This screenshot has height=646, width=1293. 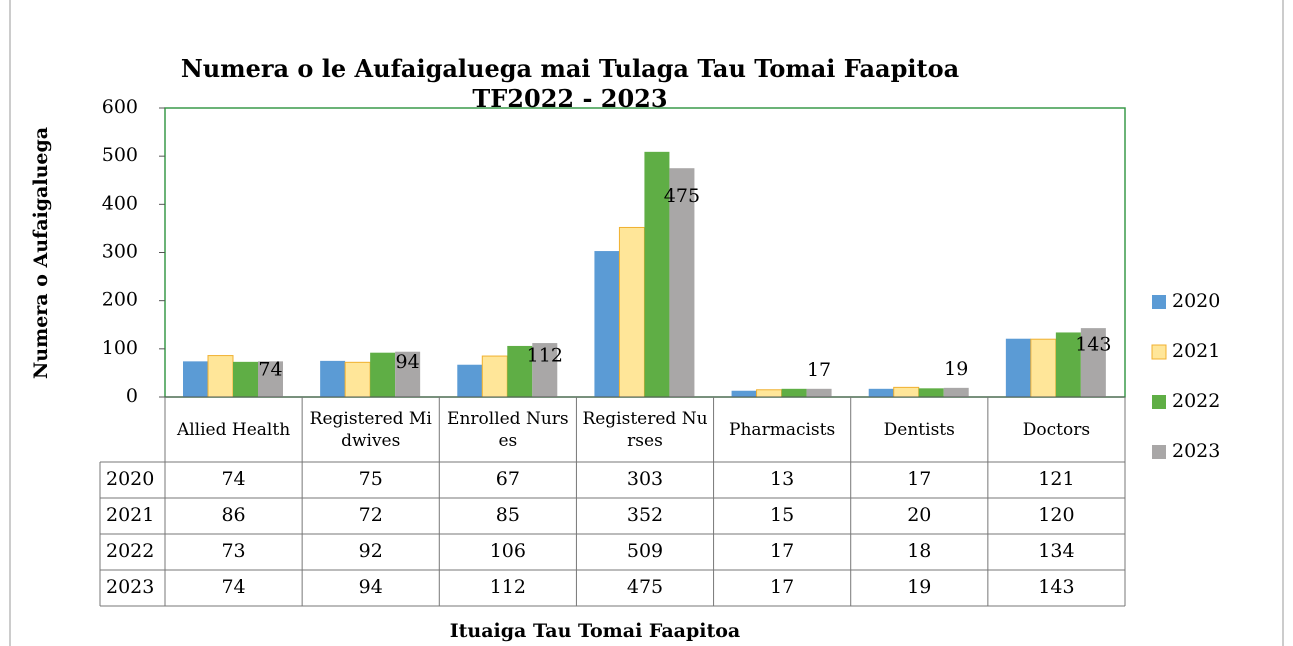 I want to click on data-label: 19, so click(x=956, y=369).